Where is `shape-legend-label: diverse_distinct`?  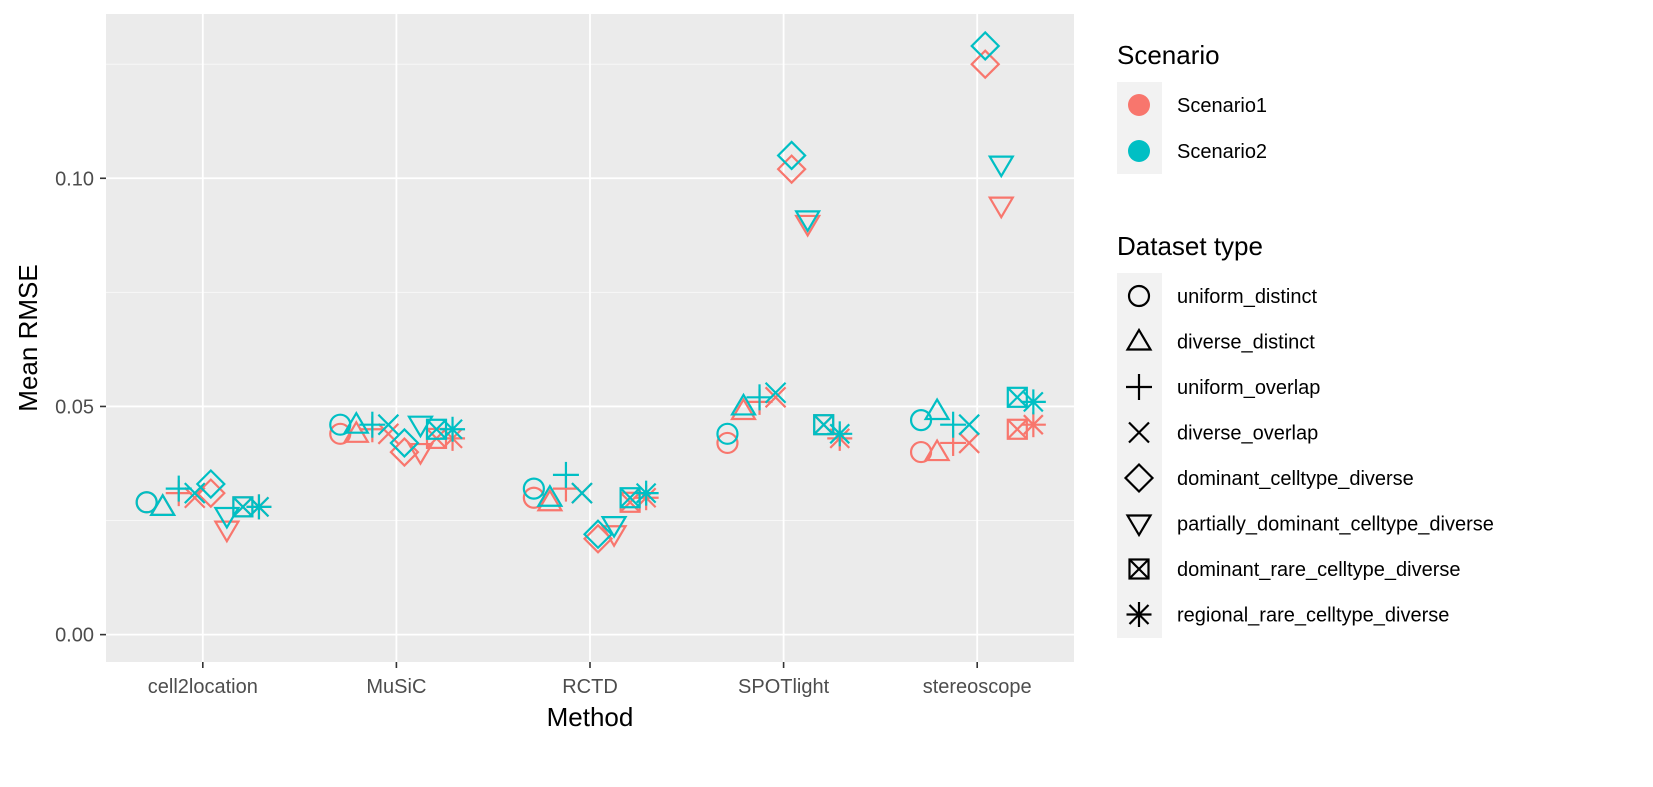
shape-legend-label: diverse_distinct is located at coordinates (1246, 343).